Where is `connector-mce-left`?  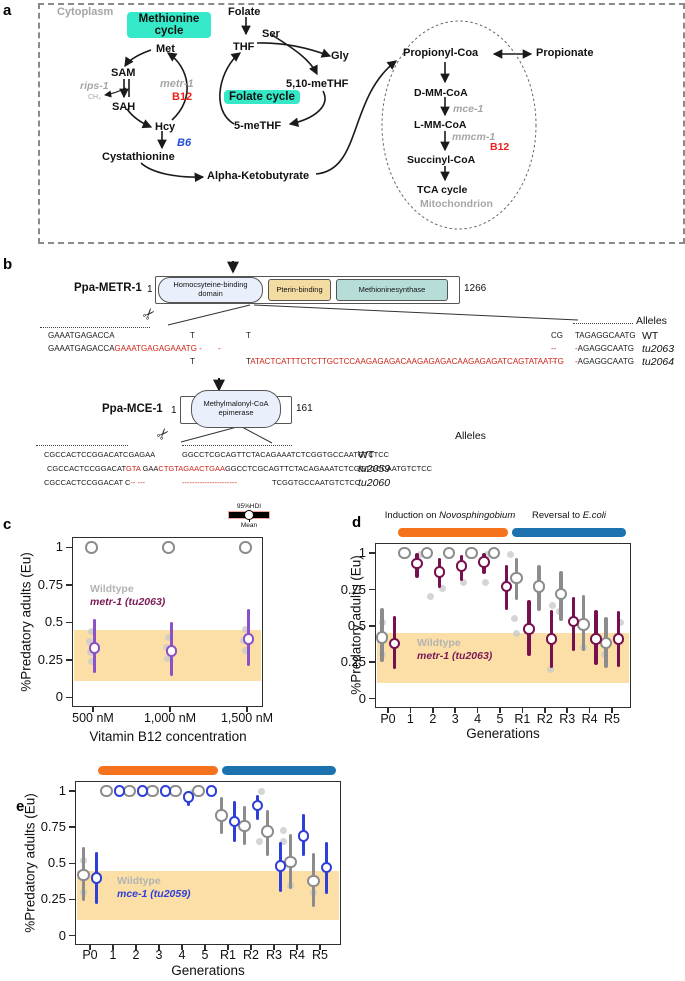 connector-mce-left is located at coordinates (209, 434).